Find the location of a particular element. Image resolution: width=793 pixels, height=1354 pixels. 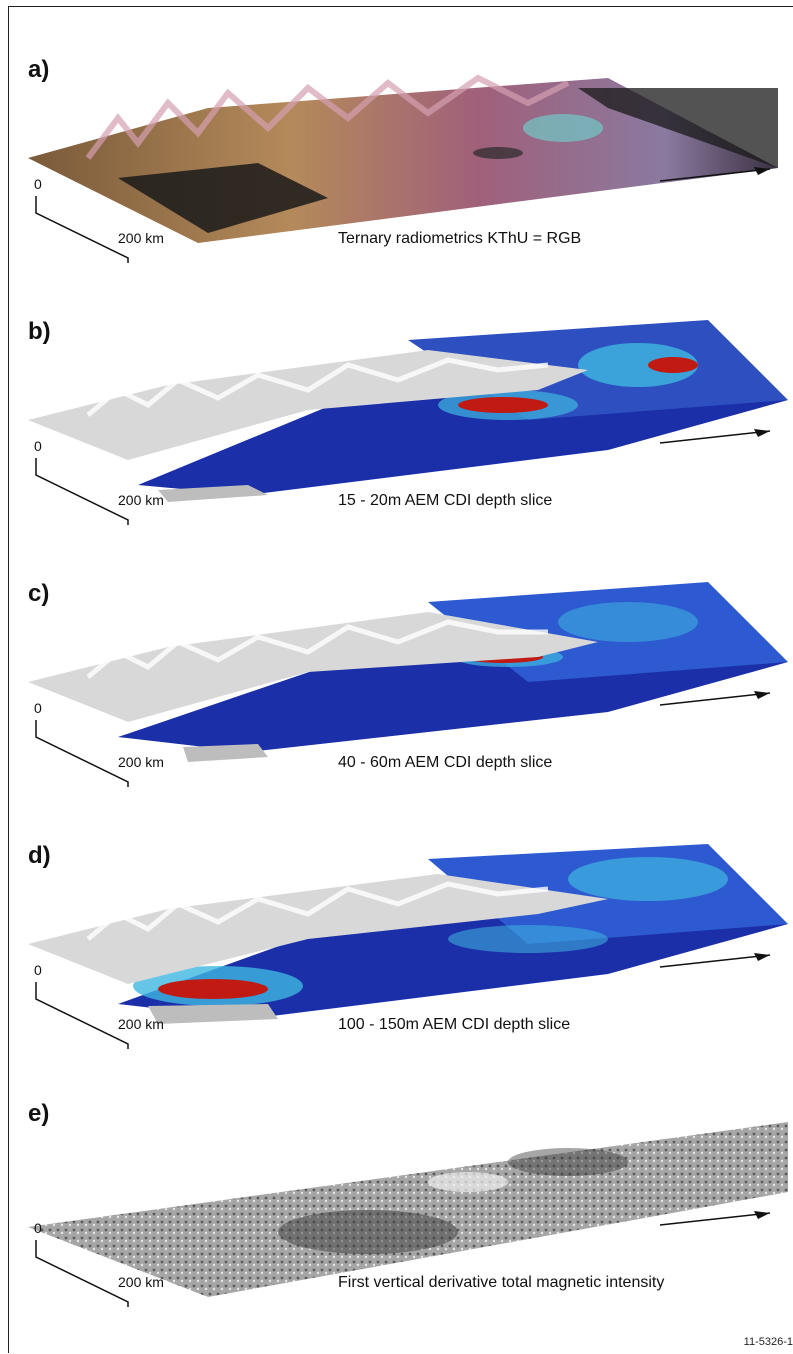

figure-id: 11-5326-1 is located at coordinates (768, 1342).